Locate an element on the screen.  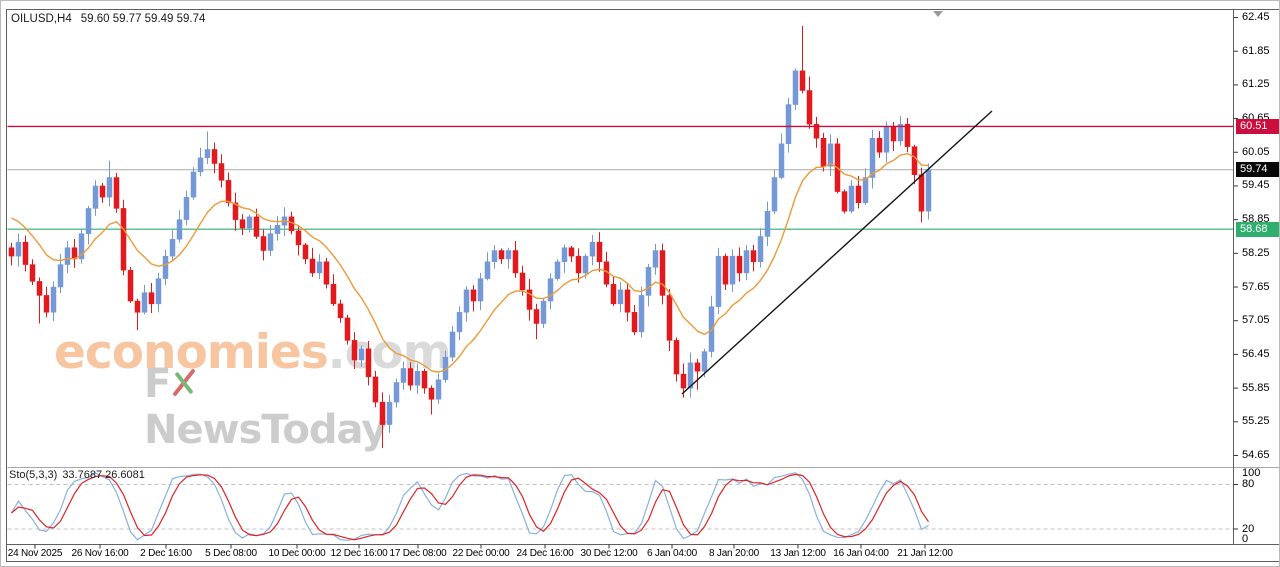
price-tick-label: 55.85 is located at coordinates (1256, 387).